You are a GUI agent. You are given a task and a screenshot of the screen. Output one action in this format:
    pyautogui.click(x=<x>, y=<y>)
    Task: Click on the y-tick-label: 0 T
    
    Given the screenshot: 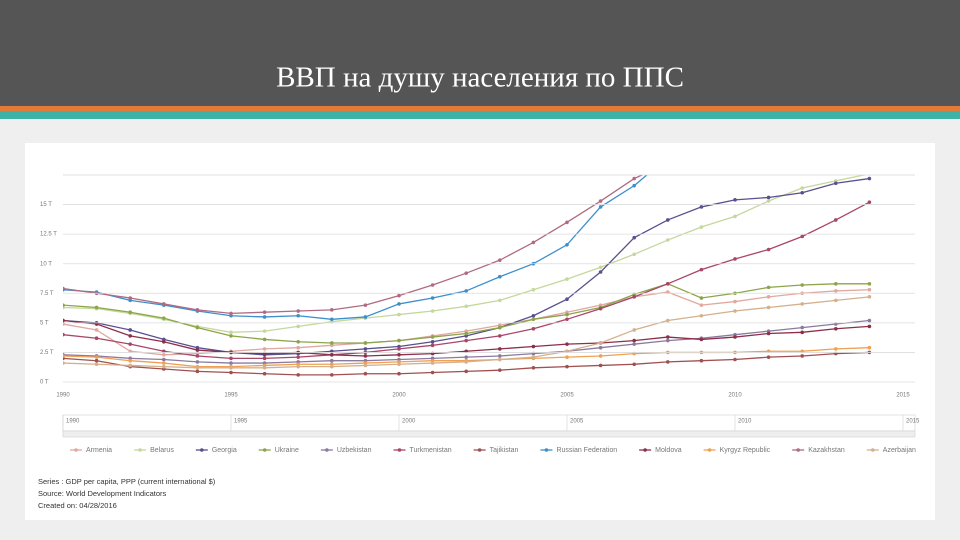 What is the action you would take?
    pyautogui.click(x=44, y=383)
    